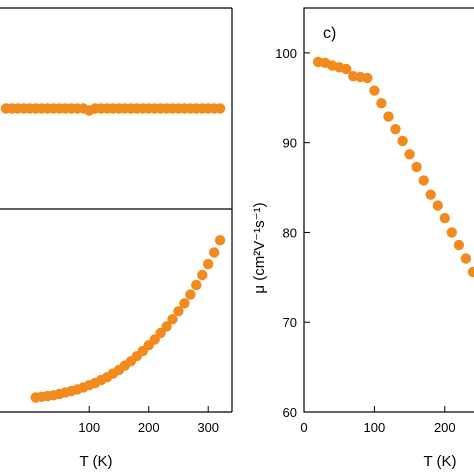  I want to click on panel-right-y-tick-label: 60, so click(290, 412).